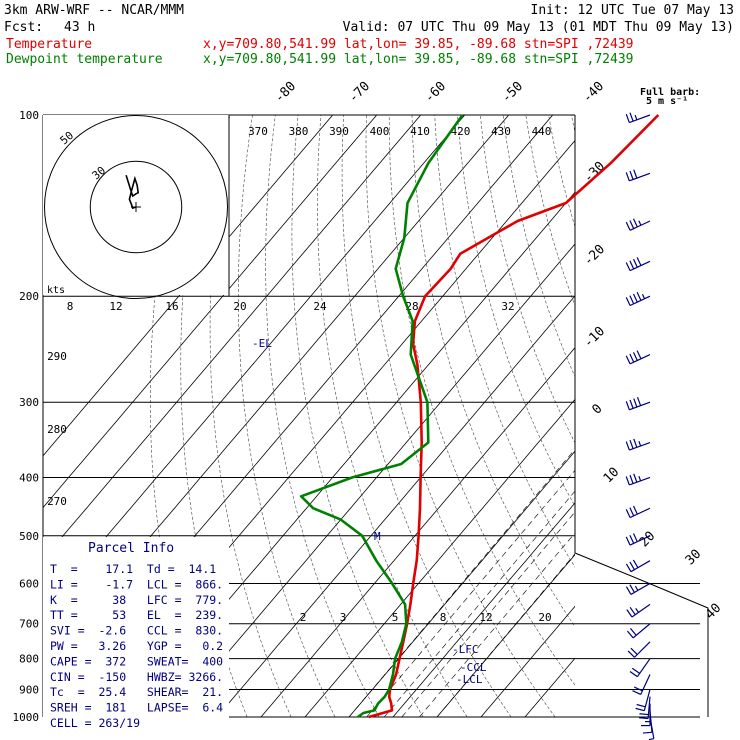 The height and width of the screenshot is (740, 740). What do you see at coordinates (136, 661) in the screenshot?
I see `parcel-info-row: CAPE = 372 SWEAT= 400` at bounding box center [136, 661].